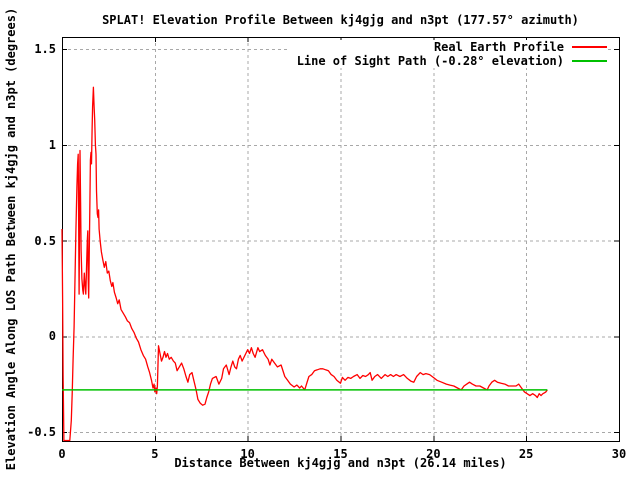 This screenshot has height=480, width=640. Describe the element at coordinates (619, 454) in the screenshot. I see `x-tick-label: 30` at that location.